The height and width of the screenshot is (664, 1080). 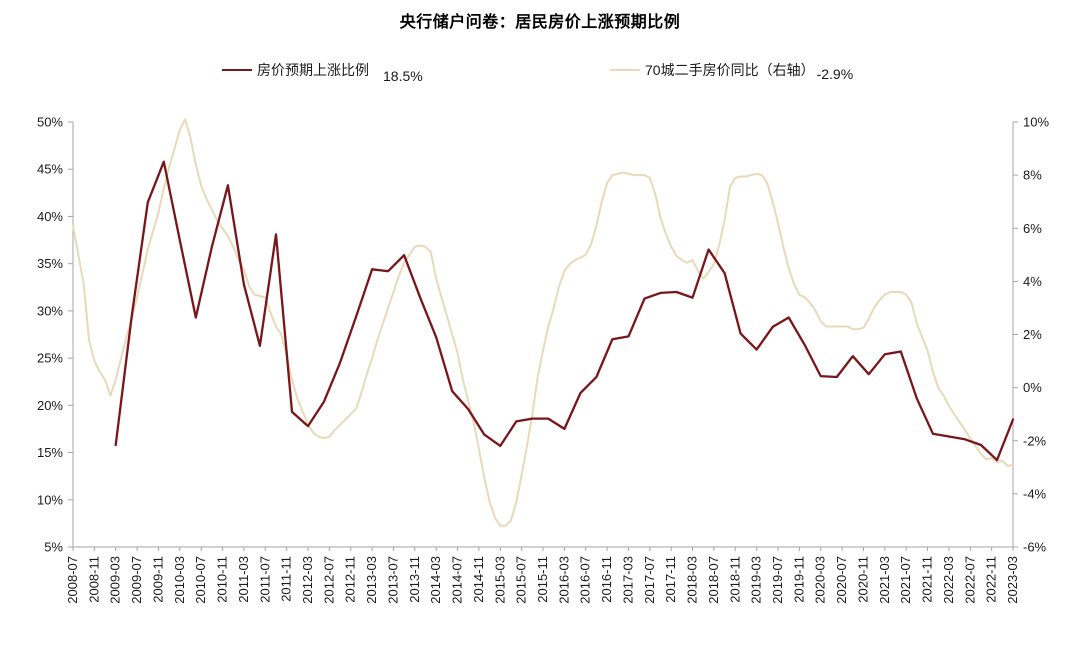 What do you see at coordinates (50, 169) in the screenshot?
I see `y-left-tick-label: 45%` at bounding box center [50, 169].